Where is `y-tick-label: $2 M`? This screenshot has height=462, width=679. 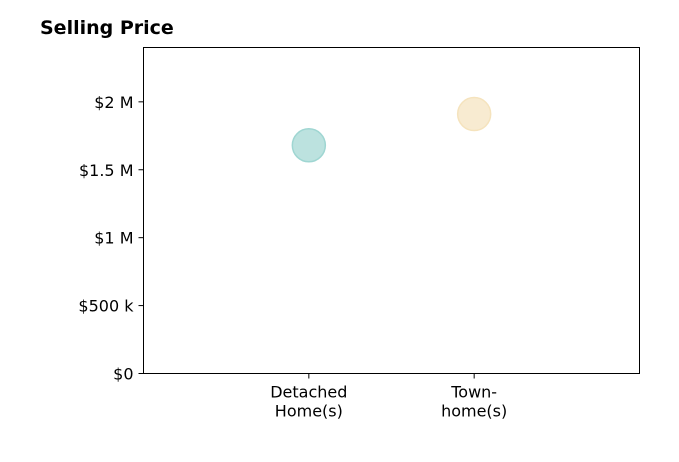 y-tick-label: $2 M is located at coordinates (113, 102).